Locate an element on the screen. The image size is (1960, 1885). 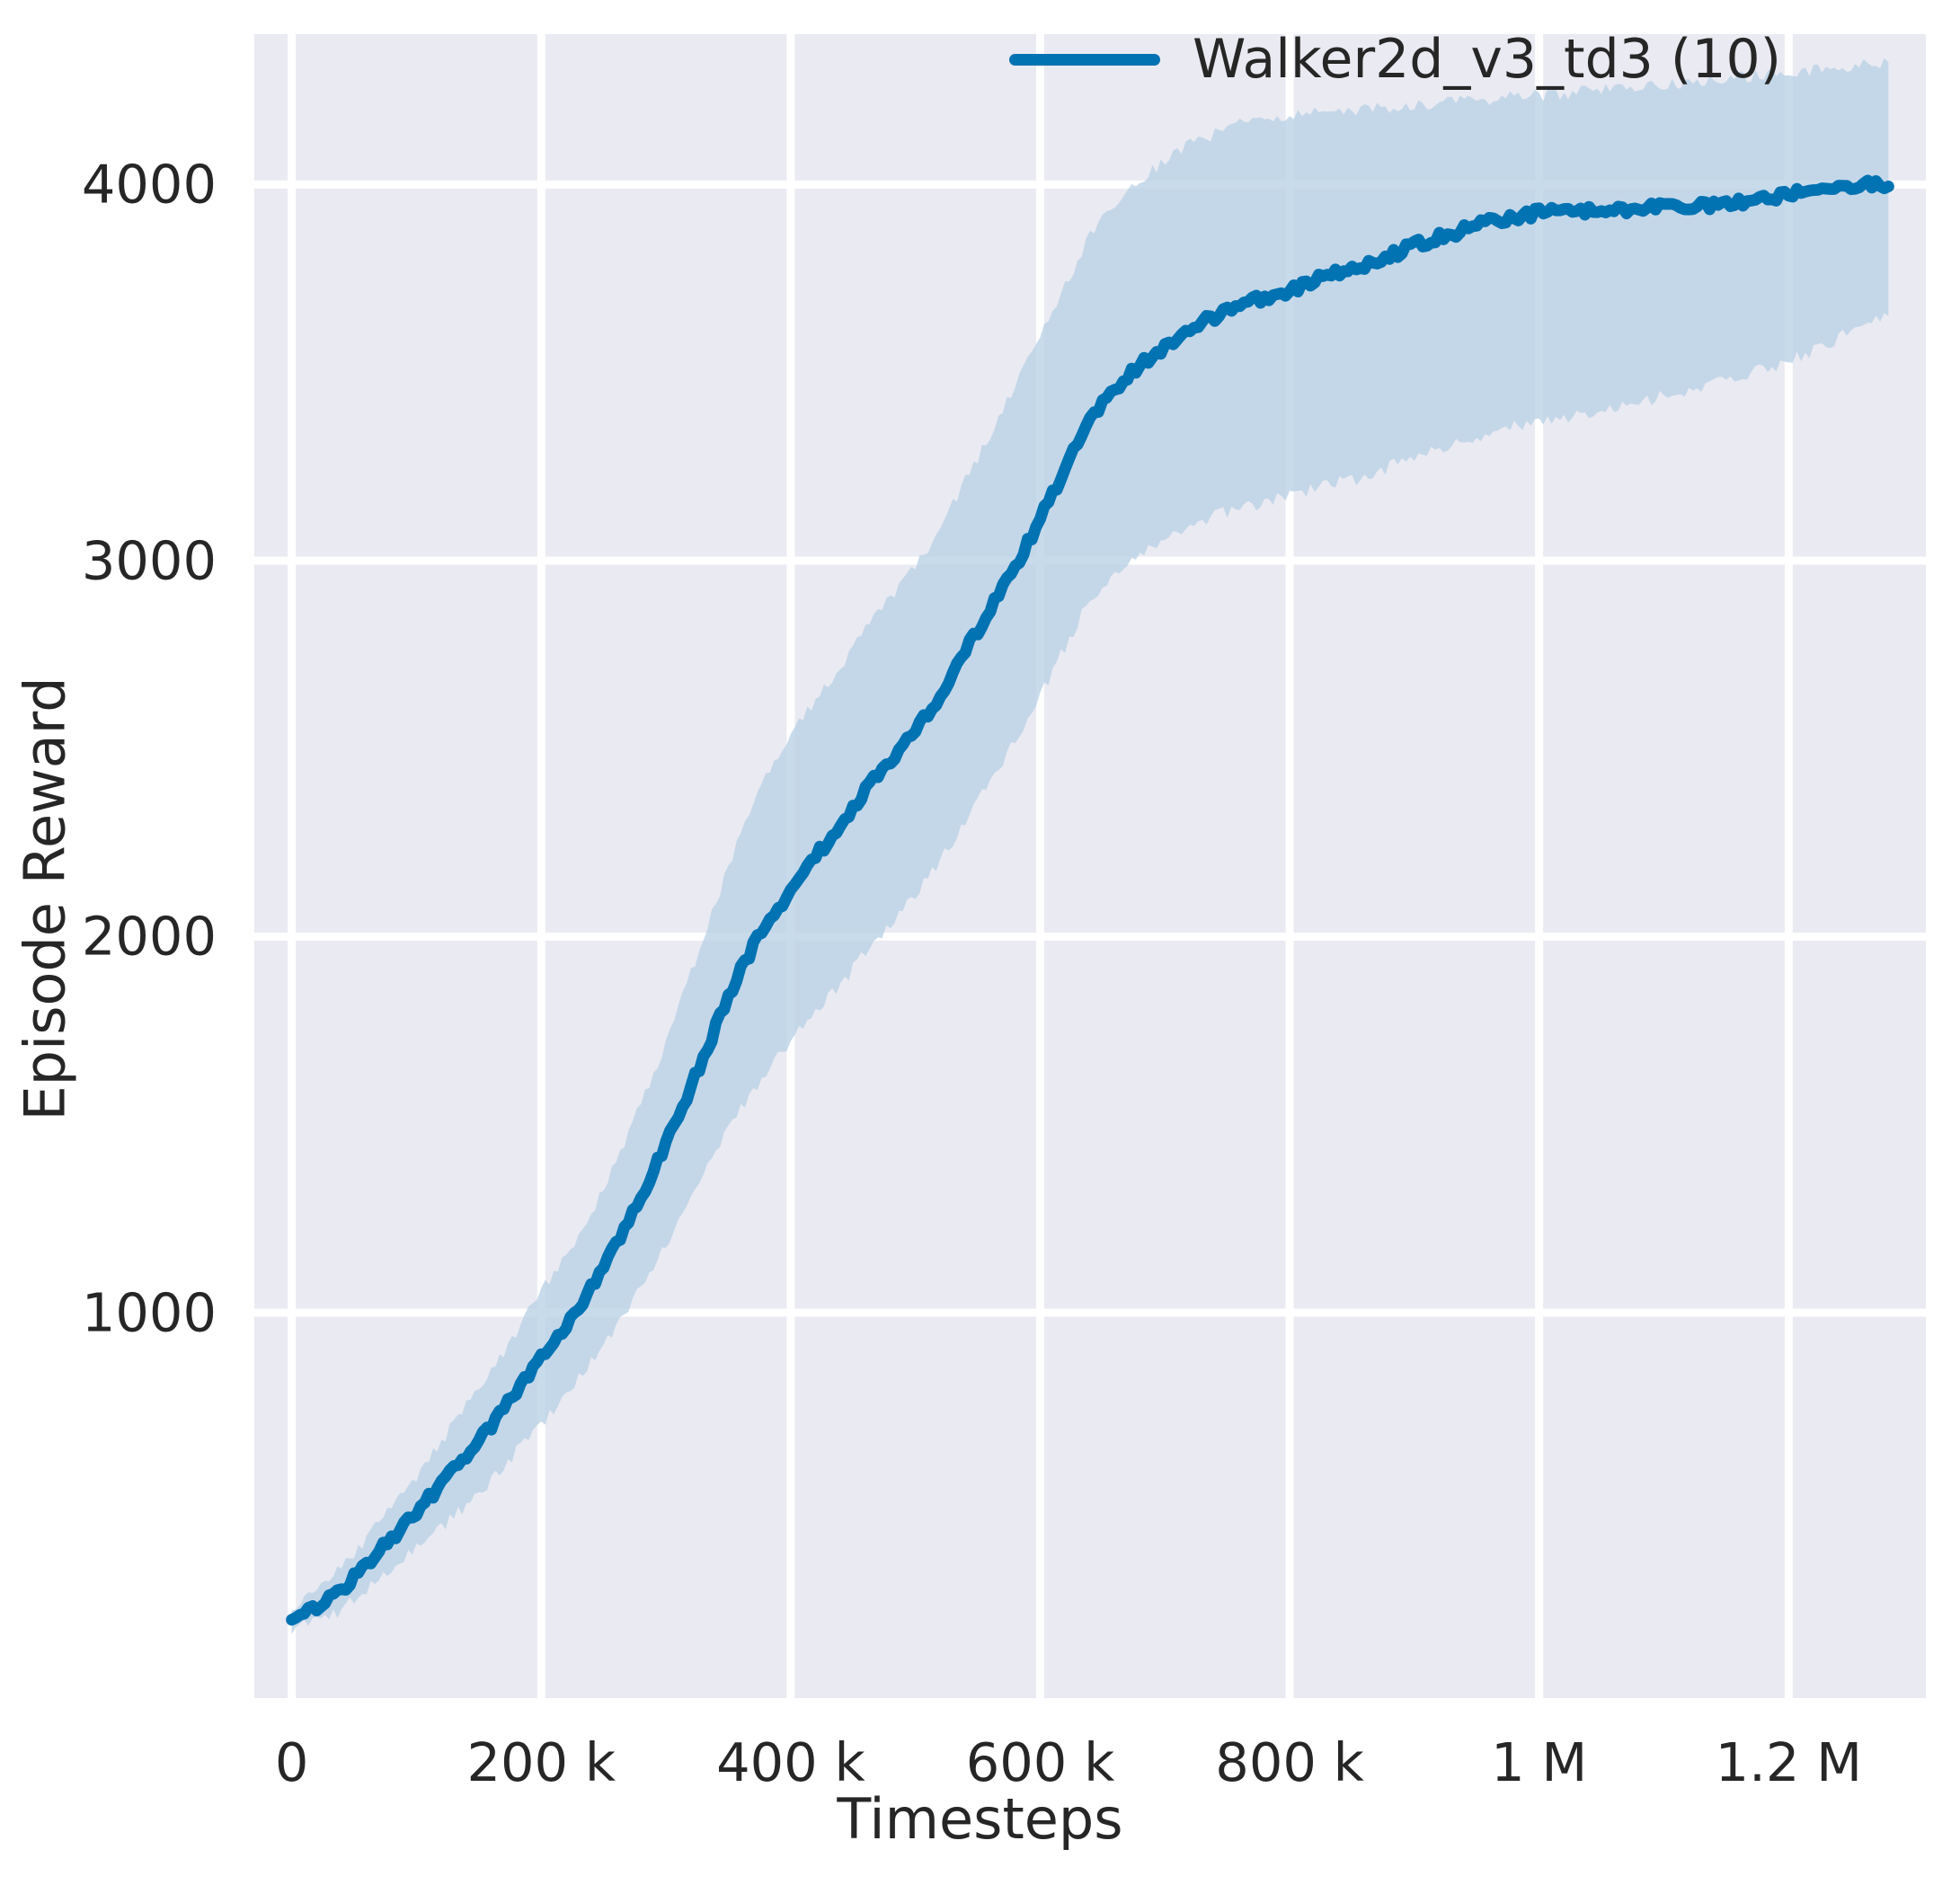
x-axis-label: Timesteps is located at coordinates (980, 1819).